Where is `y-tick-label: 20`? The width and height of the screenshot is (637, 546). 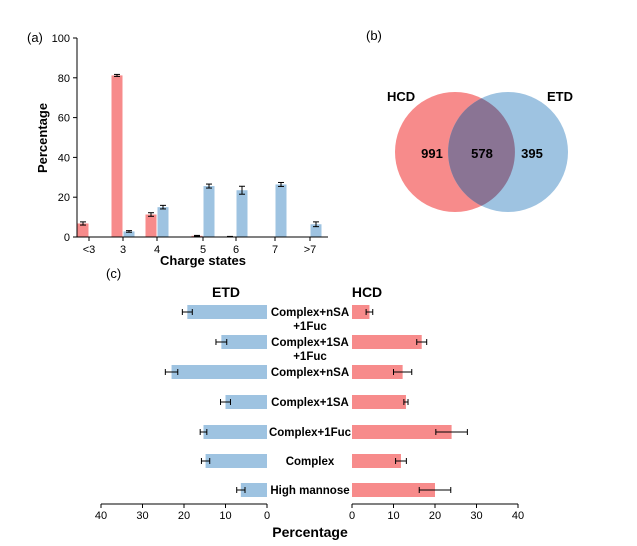
y-tick-label: 20 is located at coordinates (64, 198).